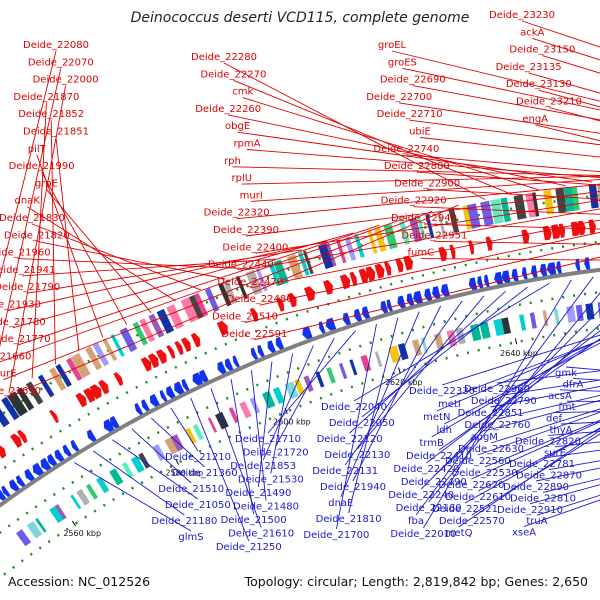 Image resolution: width=600 pixels, height=600 pixels. What do you see at coordinates (542, 464) in the screenshot?
I see `reverse-gene-label-8: Deide_22781` at bounding box center [542, 464].